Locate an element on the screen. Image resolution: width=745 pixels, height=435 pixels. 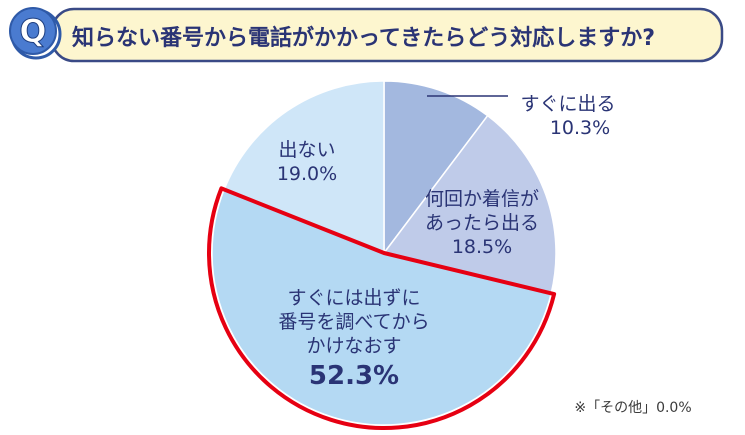
pie-slice-nankai is located at coordinates (469, 204).